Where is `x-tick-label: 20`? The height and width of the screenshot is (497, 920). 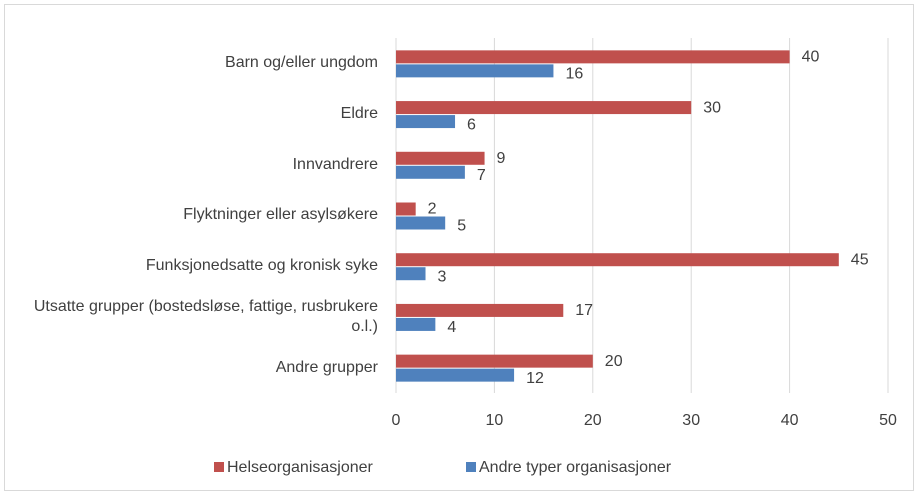
x-tick-label: 20 is located at coordinates (593, 420).